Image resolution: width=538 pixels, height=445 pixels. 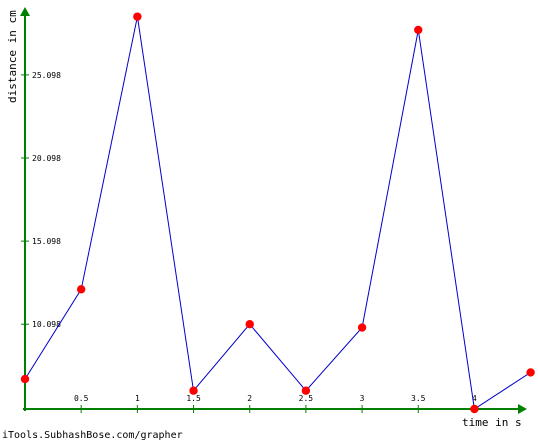 What do you see at coordinates (92, 435) in the screenshot?
I see `credit-text: iTools.SubhashBose.com/grapher` at bounding box center [92, 435].